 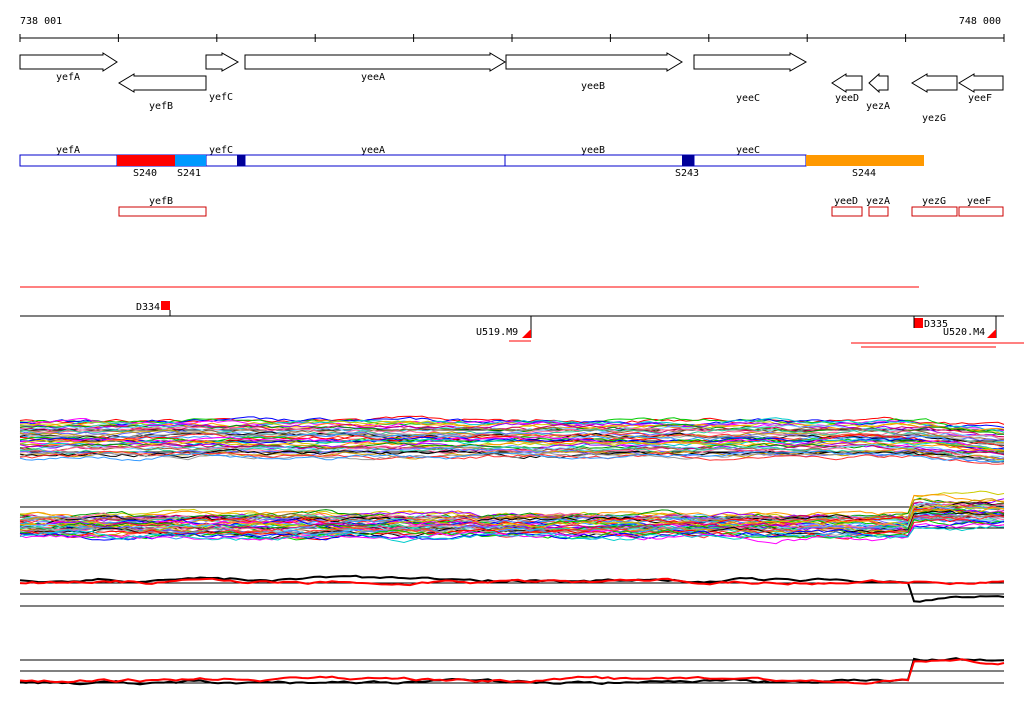 What do you see at coordinates (41, 21) in the screenshot?
I see `ruler-start-label: 738 001` at bounding box center [41, 21].